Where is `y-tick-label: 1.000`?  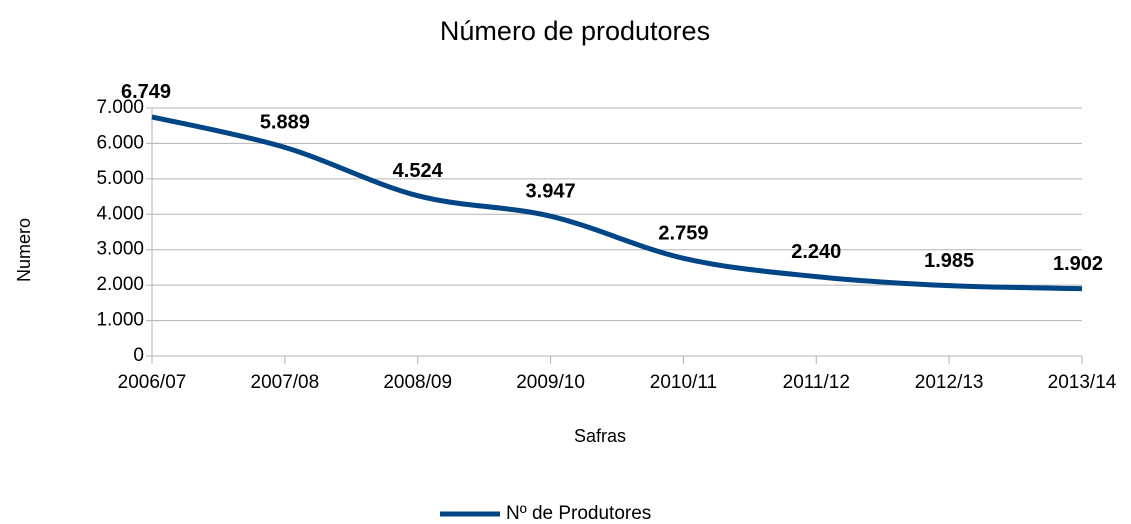 y-tick-label: 1.000 is located at coordinates (120, 320).